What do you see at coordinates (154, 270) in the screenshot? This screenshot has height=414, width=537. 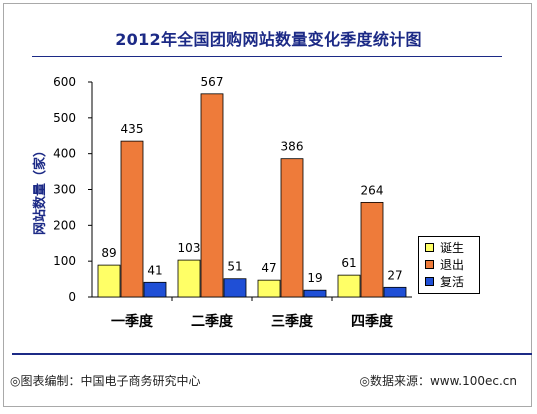 I see `data-label: 41` at bounding box center [154, 270].